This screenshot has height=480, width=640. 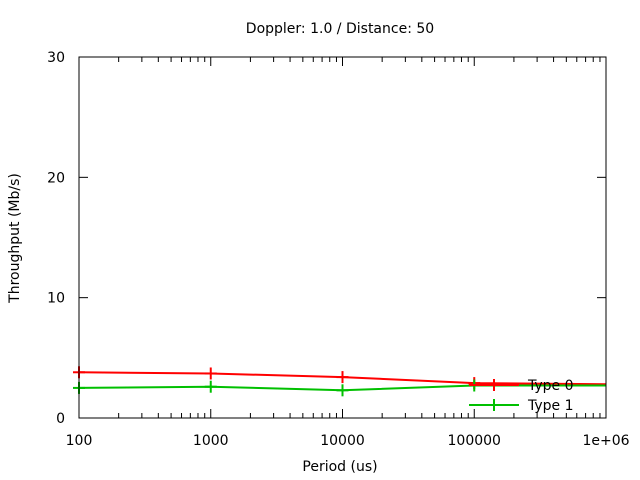 I want to click on x-tick-label: 1e+06, so click(x=605, y=441).